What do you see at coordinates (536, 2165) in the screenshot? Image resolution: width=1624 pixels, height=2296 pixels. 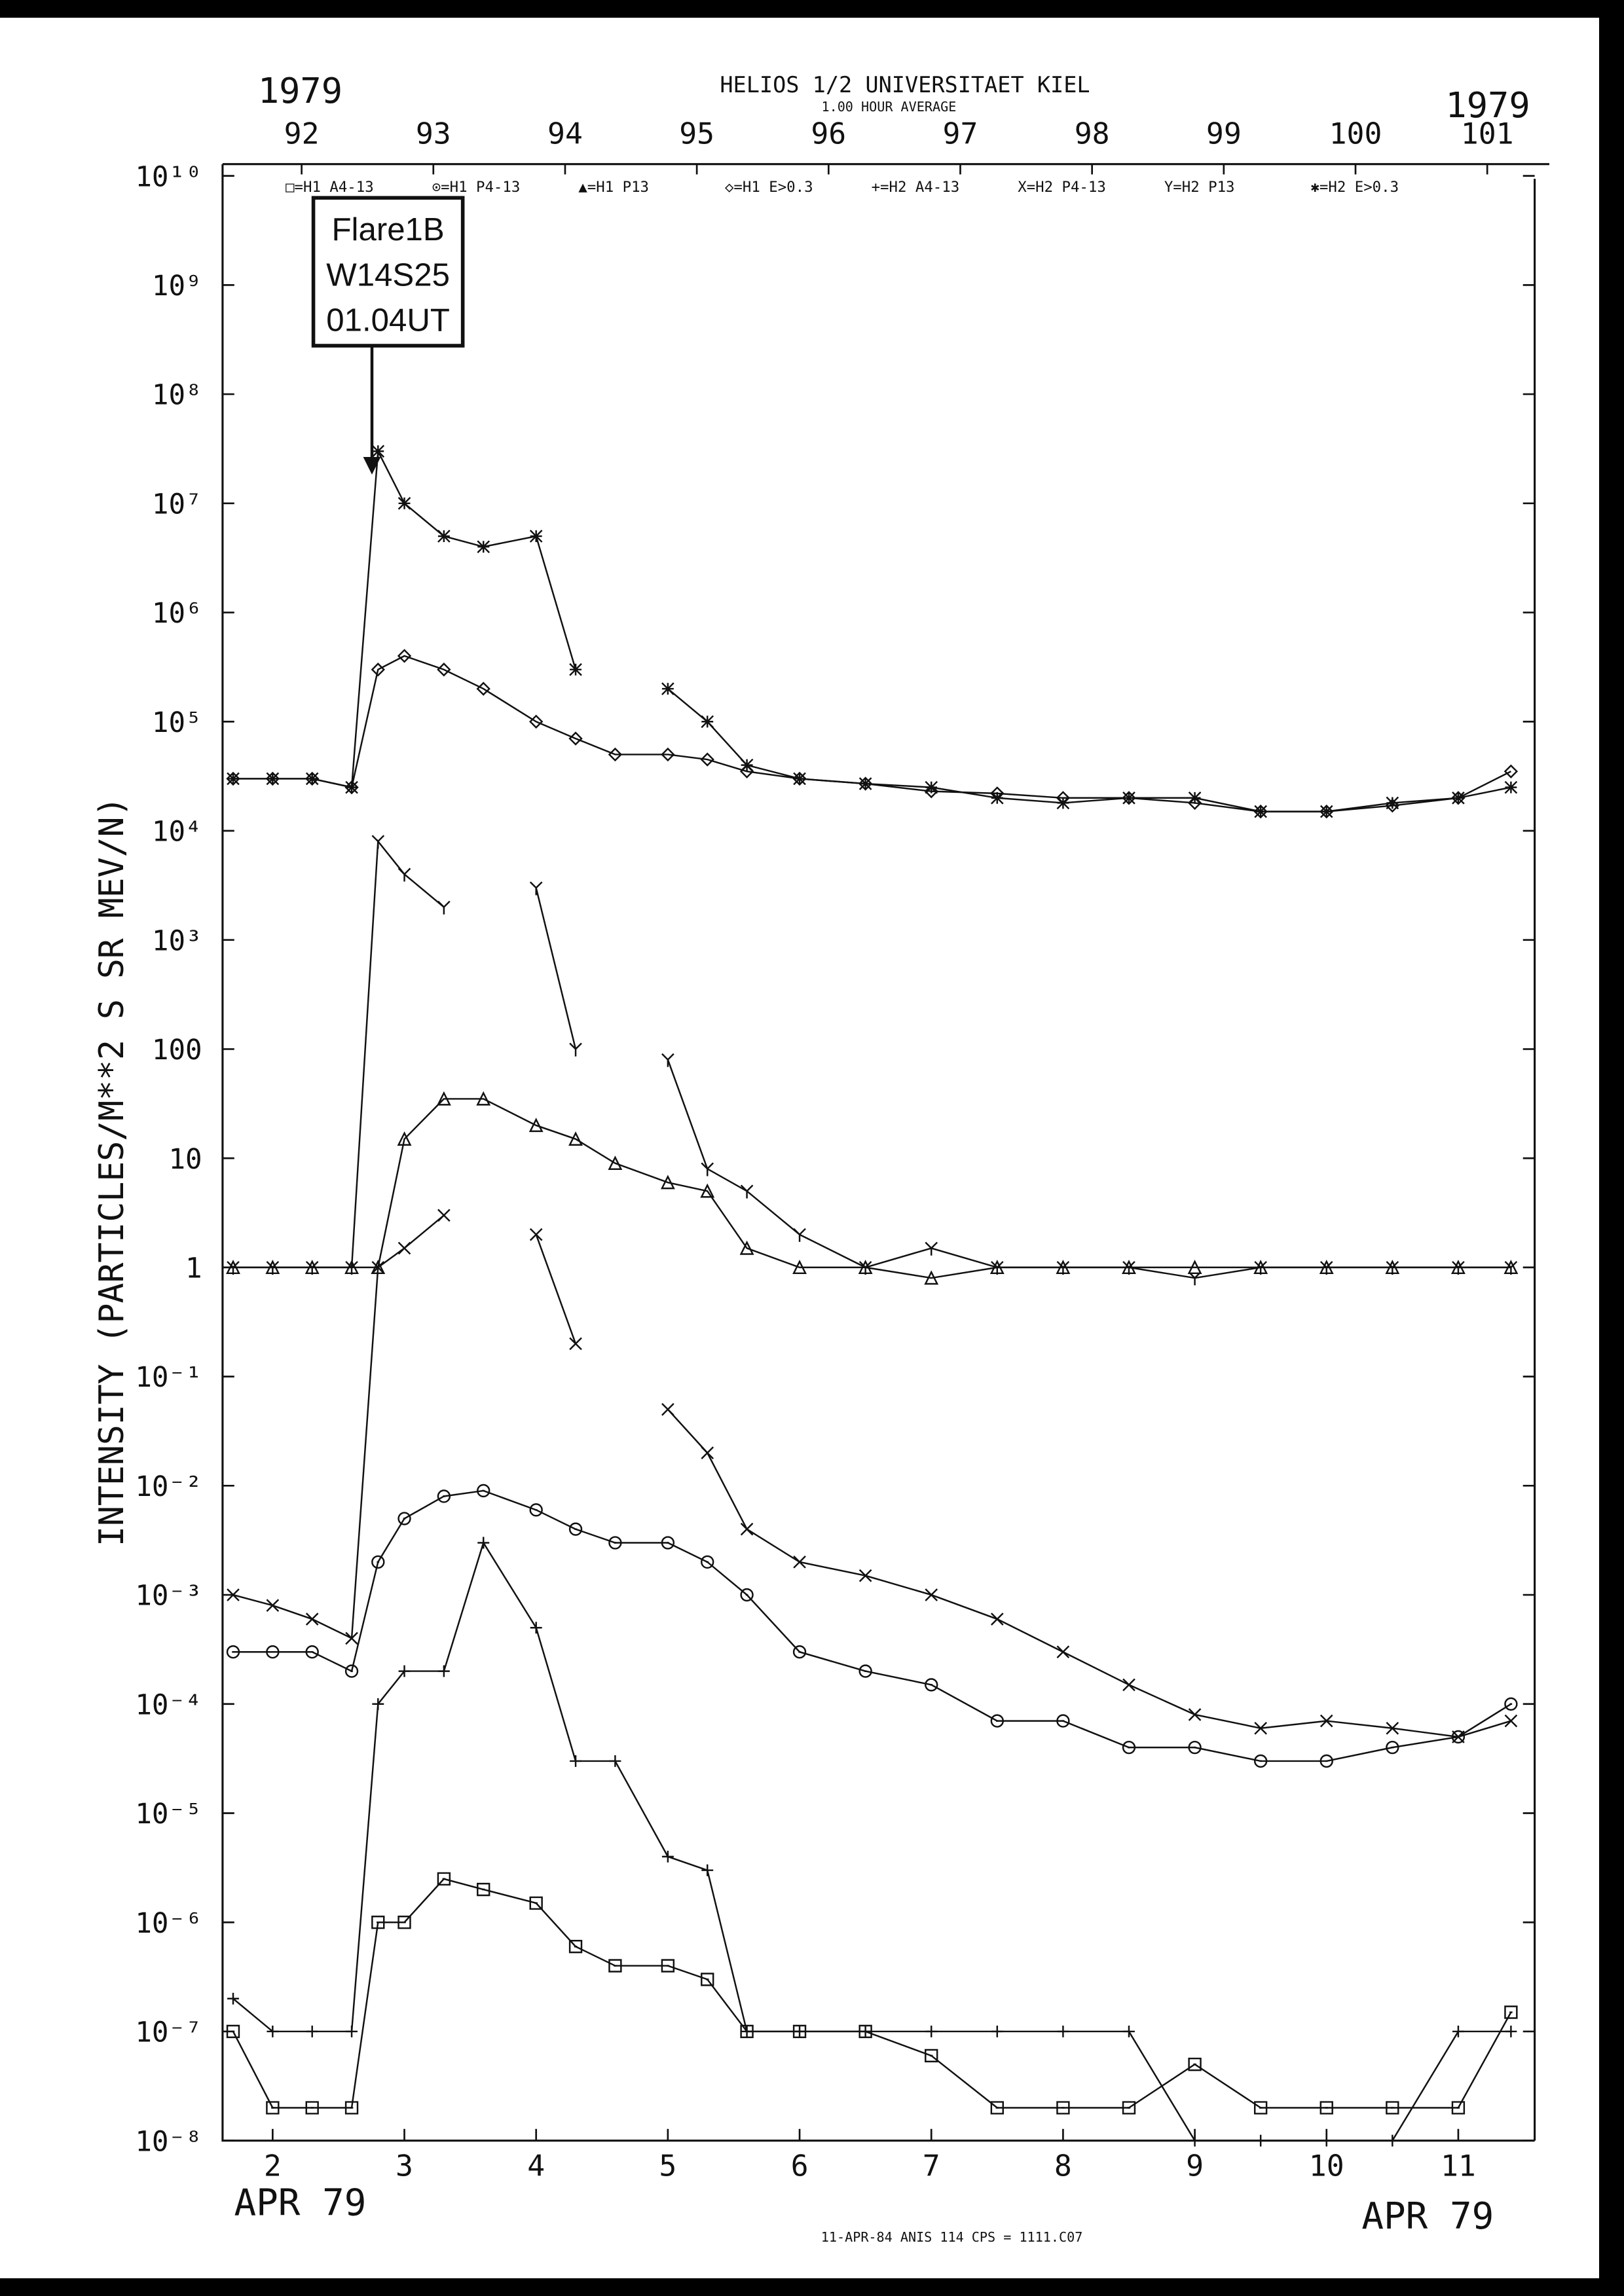 I see `x-tick-label: 4` at bounding box center [536, 2165].